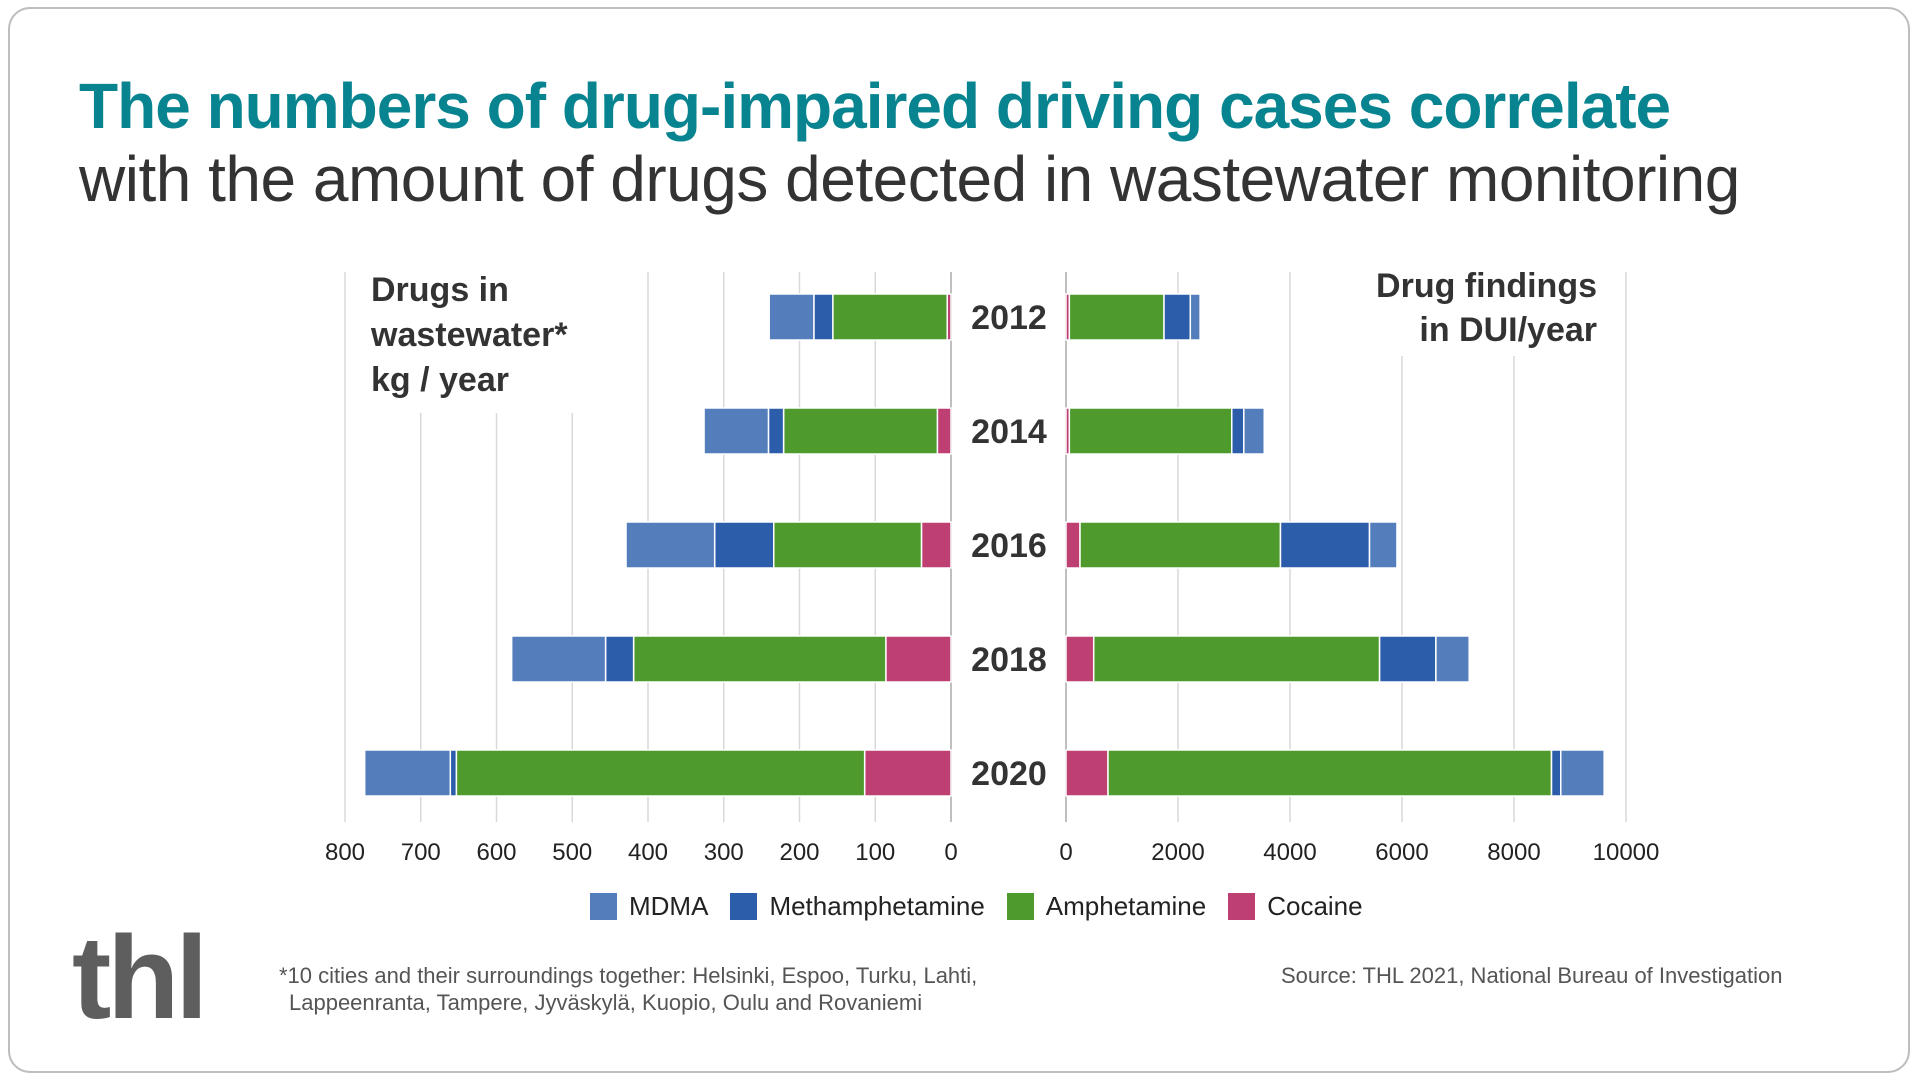  I want to click on left-tick-label: 300, so click(724, 852).